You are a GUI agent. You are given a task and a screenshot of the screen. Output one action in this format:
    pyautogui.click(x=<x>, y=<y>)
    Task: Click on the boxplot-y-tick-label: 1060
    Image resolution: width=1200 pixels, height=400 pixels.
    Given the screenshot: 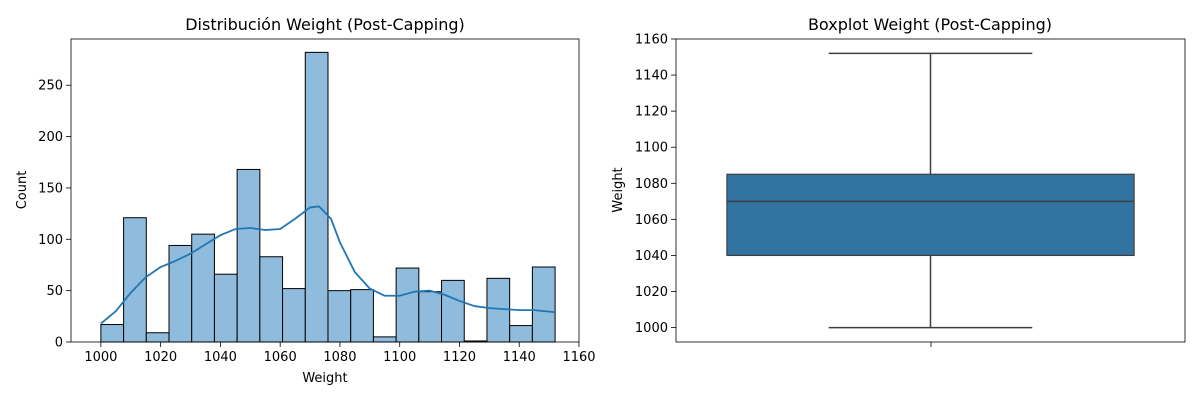 What is the action you would take?
    pyautogui.click(x=651, y=220)
    